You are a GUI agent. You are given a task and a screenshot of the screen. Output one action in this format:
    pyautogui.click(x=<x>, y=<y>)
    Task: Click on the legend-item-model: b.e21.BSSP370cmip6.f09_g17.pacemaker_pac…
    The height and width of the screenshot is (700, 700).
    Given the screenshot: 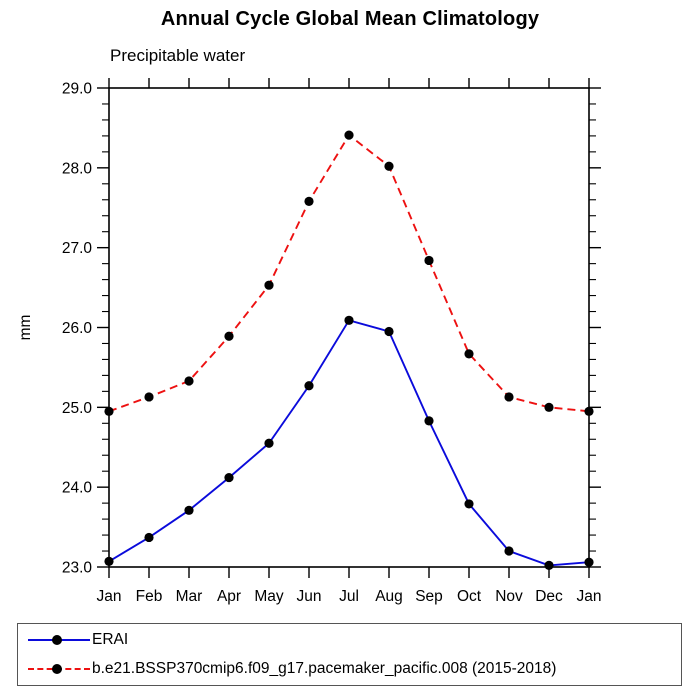 What is the action you would take?
    pyautogui.click(x=354, y=669)
    